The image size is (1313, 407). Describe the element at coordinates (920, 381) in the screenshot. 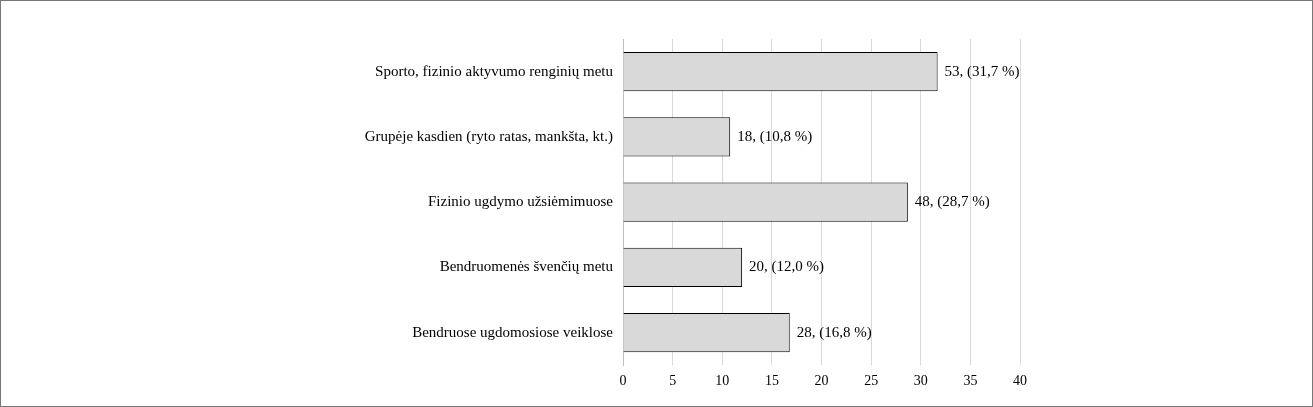

I see `x-tick-label: 30` at that location.